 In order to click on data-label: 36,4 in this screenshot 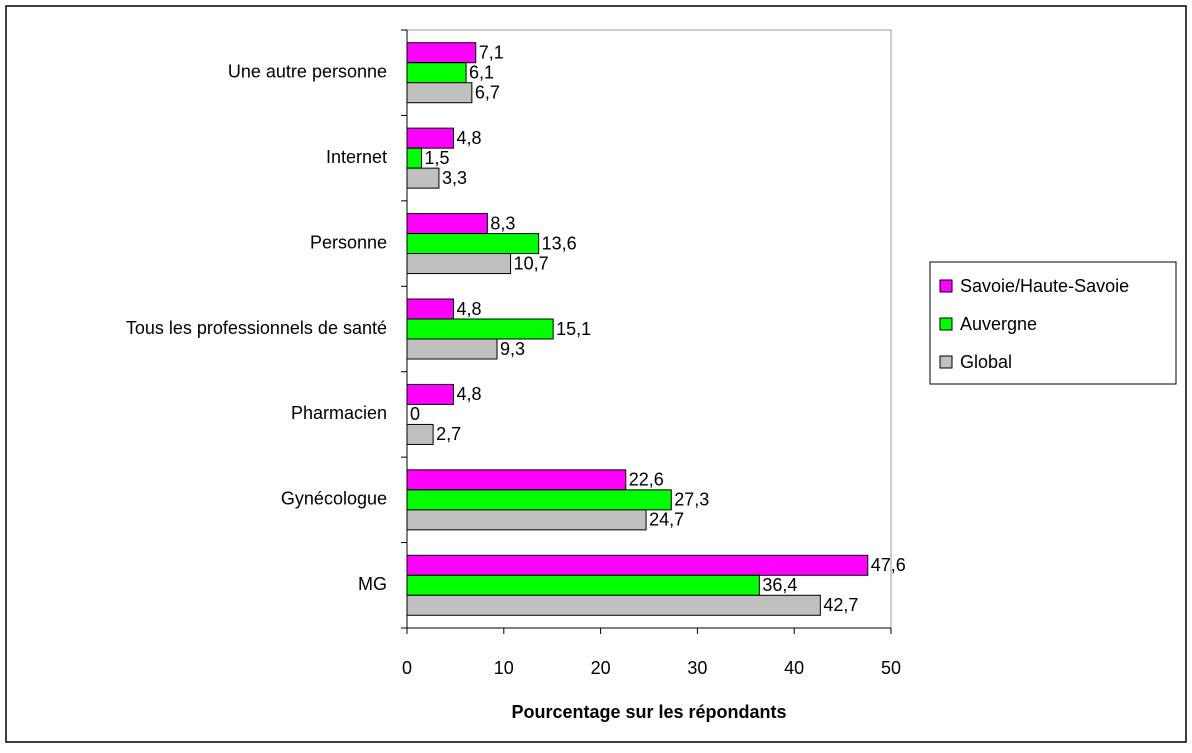, I will do `click(779, 585)`.